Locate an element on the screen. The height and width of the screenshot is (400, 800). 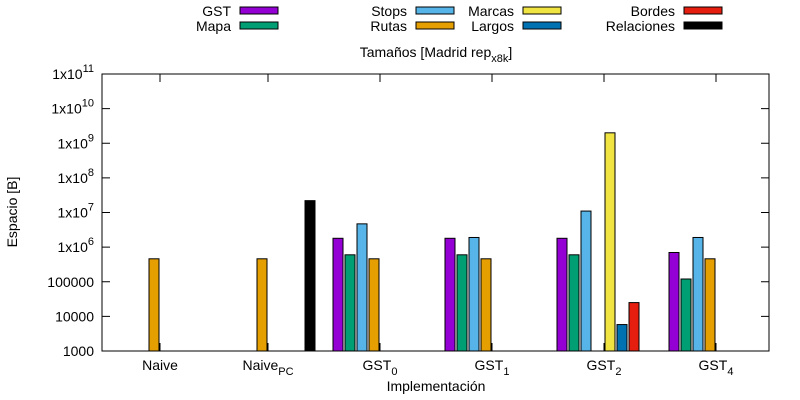
x-tick-label: Naive is located at coordinates (160, 365).